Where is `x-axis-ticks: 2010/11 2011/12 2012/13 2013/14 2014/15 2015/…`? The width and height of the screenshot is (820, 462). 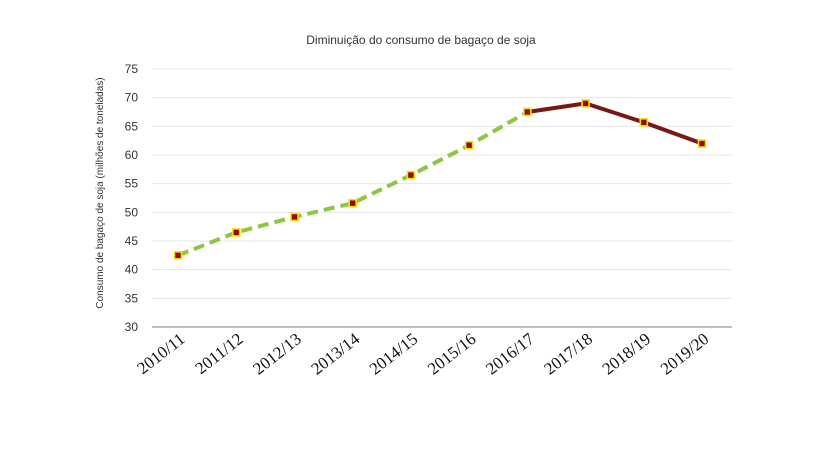 x-axis-ticks: 2010/11 2011/12 2012/13 2013/14 2014/15 2015/… is located at coordinates (422, 354).